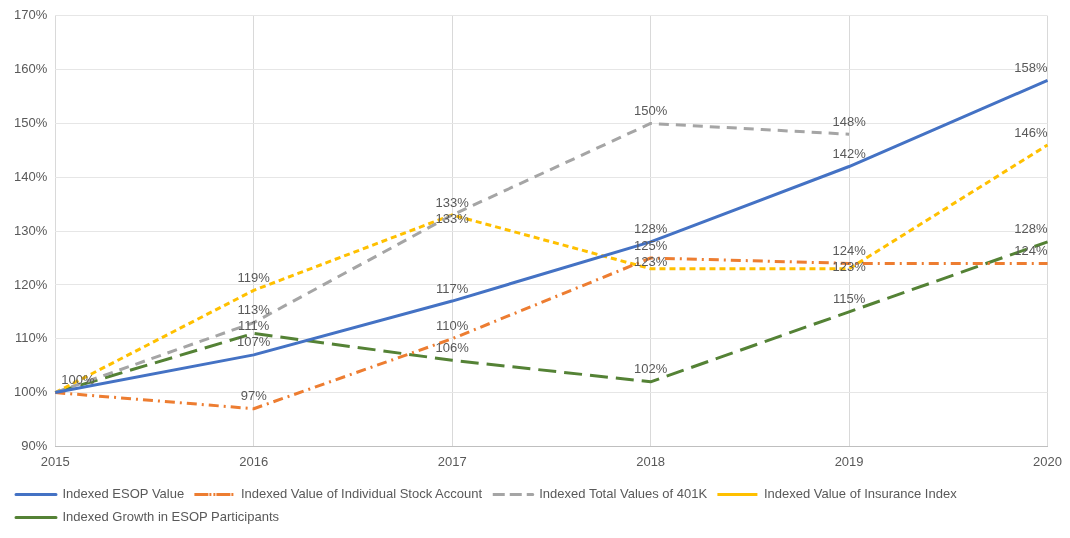  What do you see at coordinates (171, 517) in the screenshot?
I see `legend-label: Indexed Growth in ESOP Participants` at bounding box center [171, 517].